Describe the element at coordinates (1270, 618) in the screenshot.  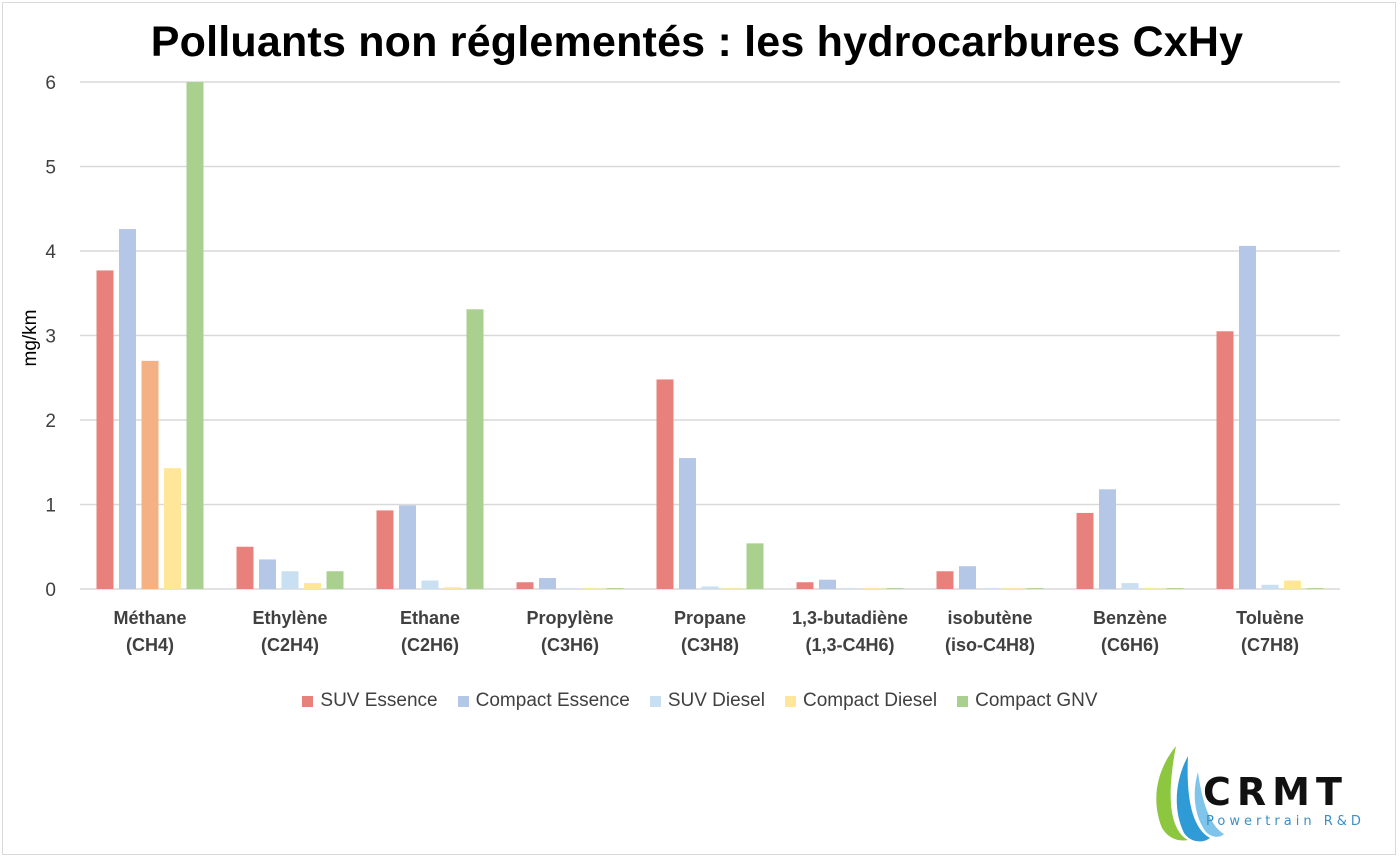
I see `x-category-label: Toluène` at that location.